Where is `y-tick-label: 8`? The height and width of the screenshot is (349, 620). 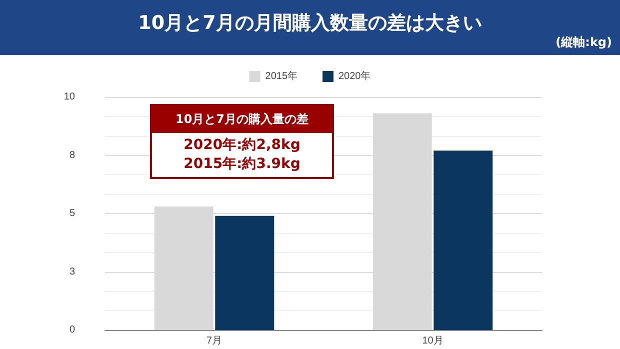
y-tick-label: 8 is located at coordinates (72, 155).